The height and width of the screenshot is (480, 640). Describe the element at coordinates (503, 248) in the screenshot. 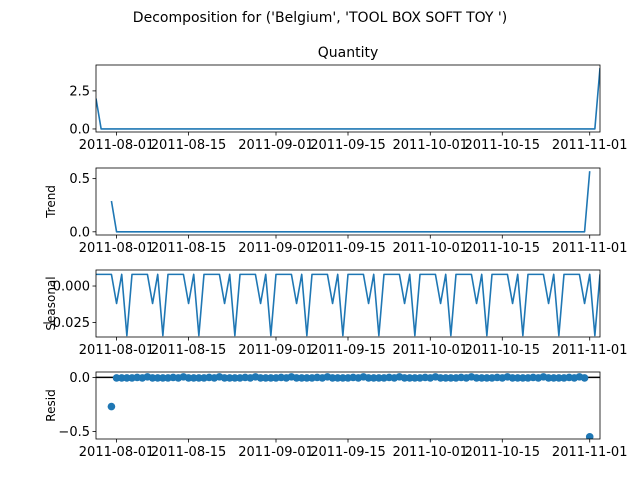

I see `x-tick-label-trend-5: 2011-10-15` at that location.